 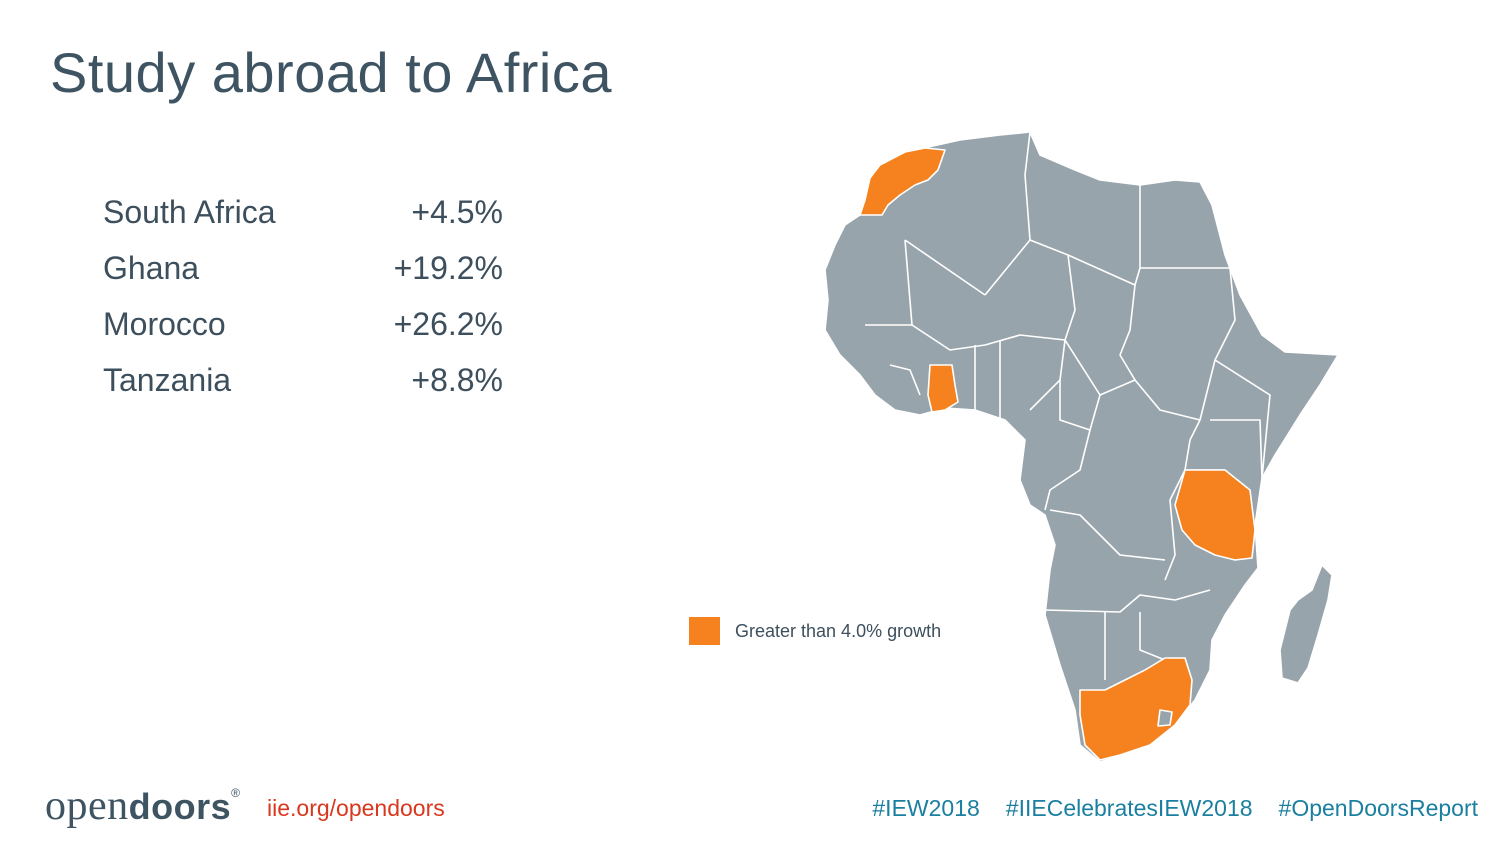 What do you see at coordinates (303, 278) in the screenshot?
I see `stat-row-ghana: Ghana +19.2%` at bounding box center [303, 278].